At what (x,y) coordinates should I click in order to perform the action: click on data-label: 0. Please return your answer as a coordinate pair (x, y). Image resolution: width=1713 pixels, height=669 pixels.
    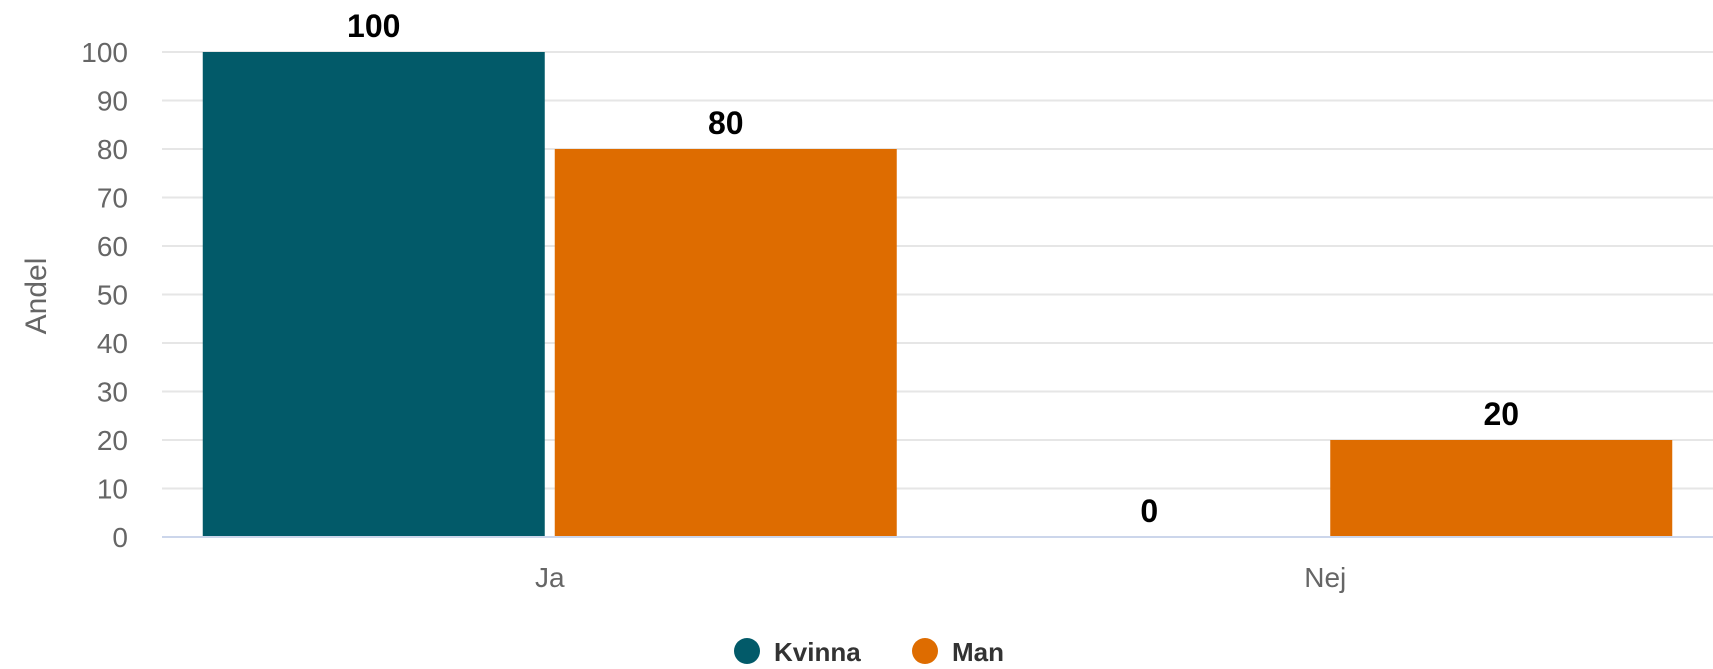
    Looking at the image, I should click on (1149, 511).